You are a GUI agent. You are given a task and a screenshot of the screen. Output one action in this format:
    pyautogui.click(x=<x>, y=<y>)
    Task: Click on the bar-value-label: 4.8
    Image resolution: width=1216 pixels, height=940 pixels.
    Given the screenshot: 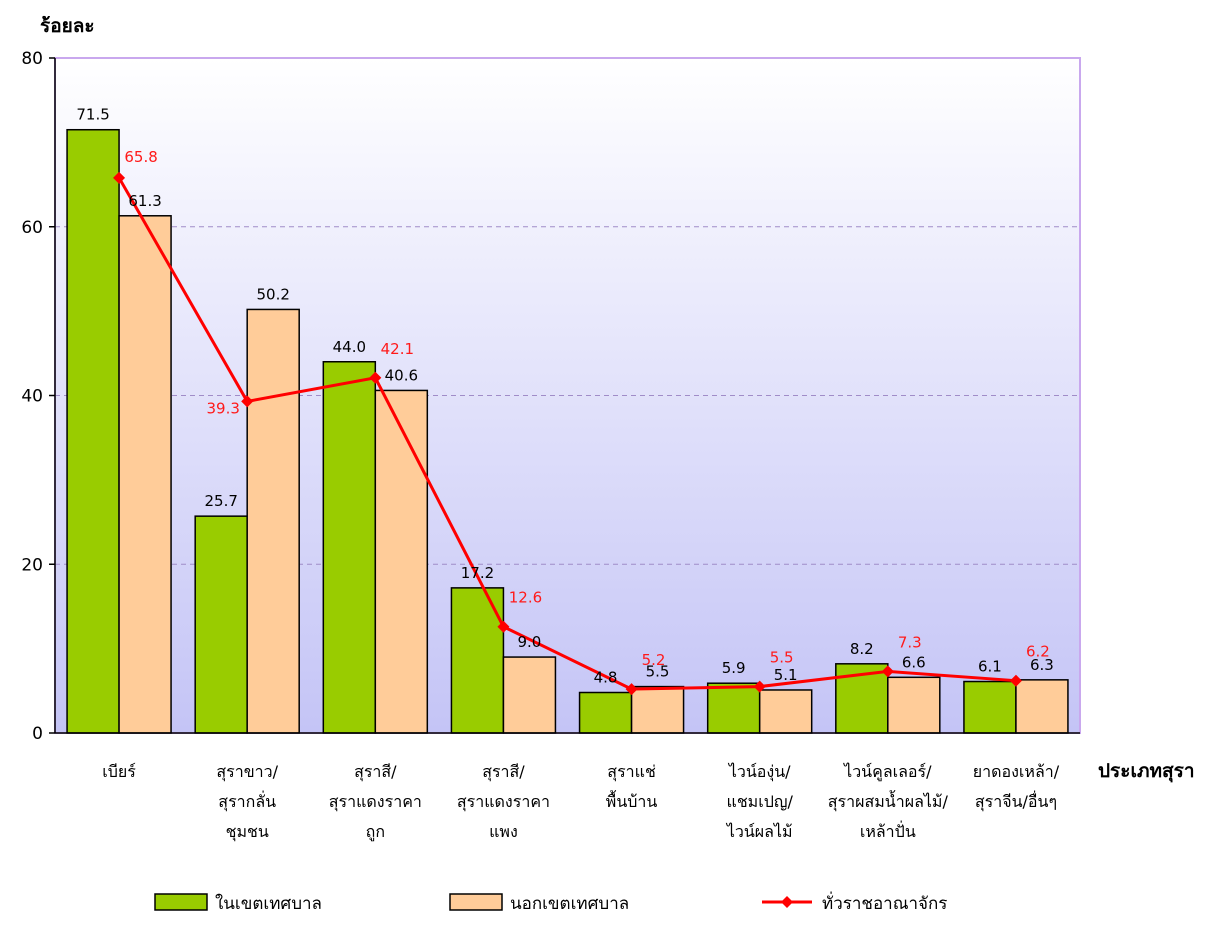 What is the action you would take?
    pyautogui.click(x=606, y=678)
    